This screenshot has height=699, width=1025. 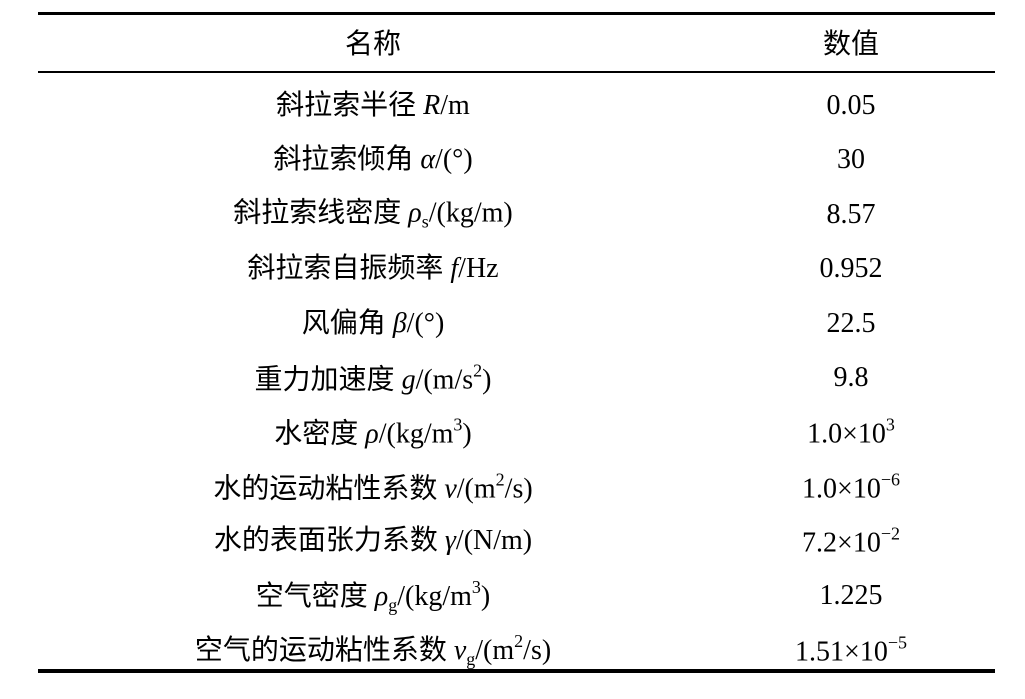 What do you see at coordinates (315, 596) in the screenshot?
I see `text-run: 空气密度` at bounding box center [315, 596].